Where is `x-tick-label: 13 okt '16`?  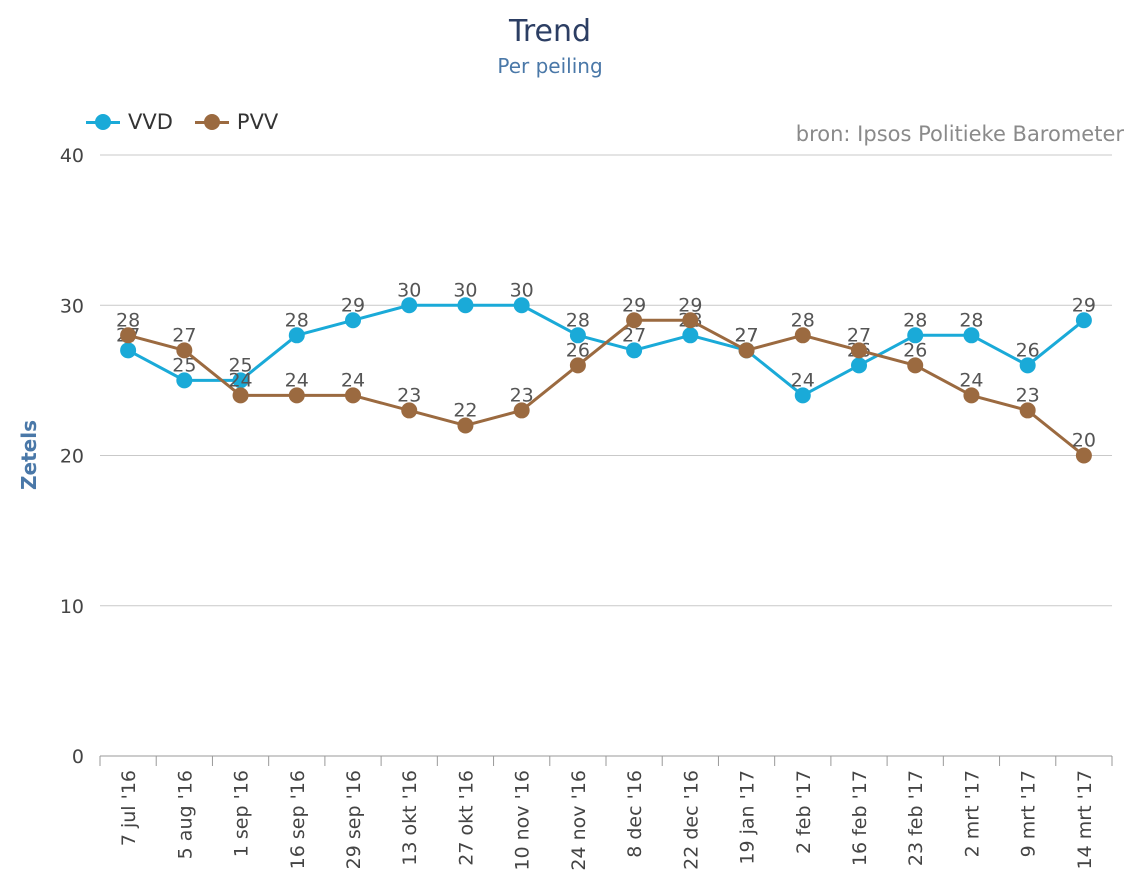 x-tick-label: 13 okt '16 is located at coordinates (410, 818).